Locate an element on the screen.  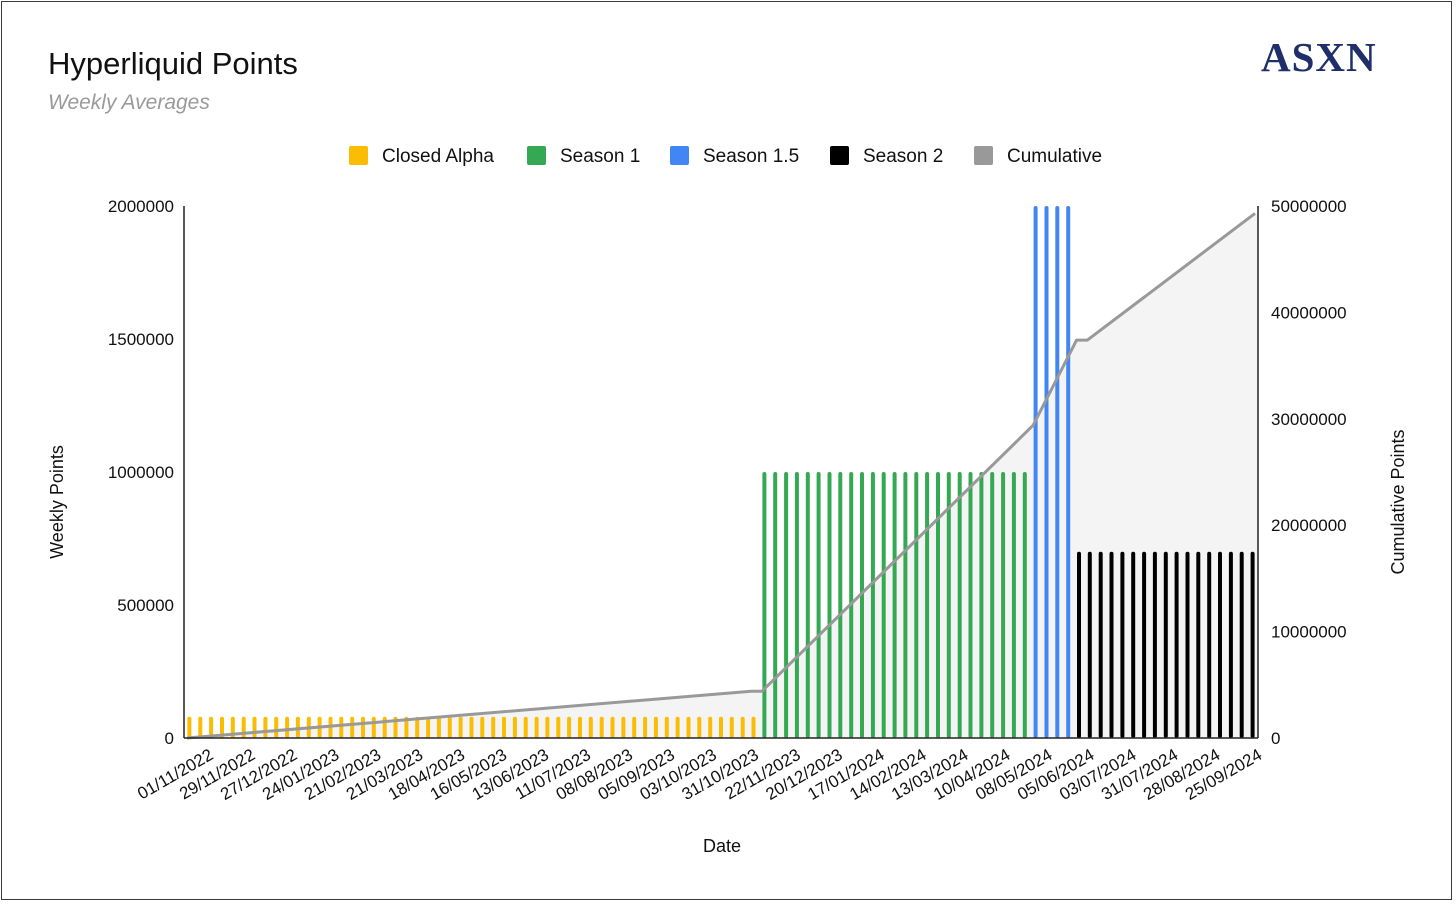
chart-subtitle: Weekly Averages is located at coordinates (129, 102).